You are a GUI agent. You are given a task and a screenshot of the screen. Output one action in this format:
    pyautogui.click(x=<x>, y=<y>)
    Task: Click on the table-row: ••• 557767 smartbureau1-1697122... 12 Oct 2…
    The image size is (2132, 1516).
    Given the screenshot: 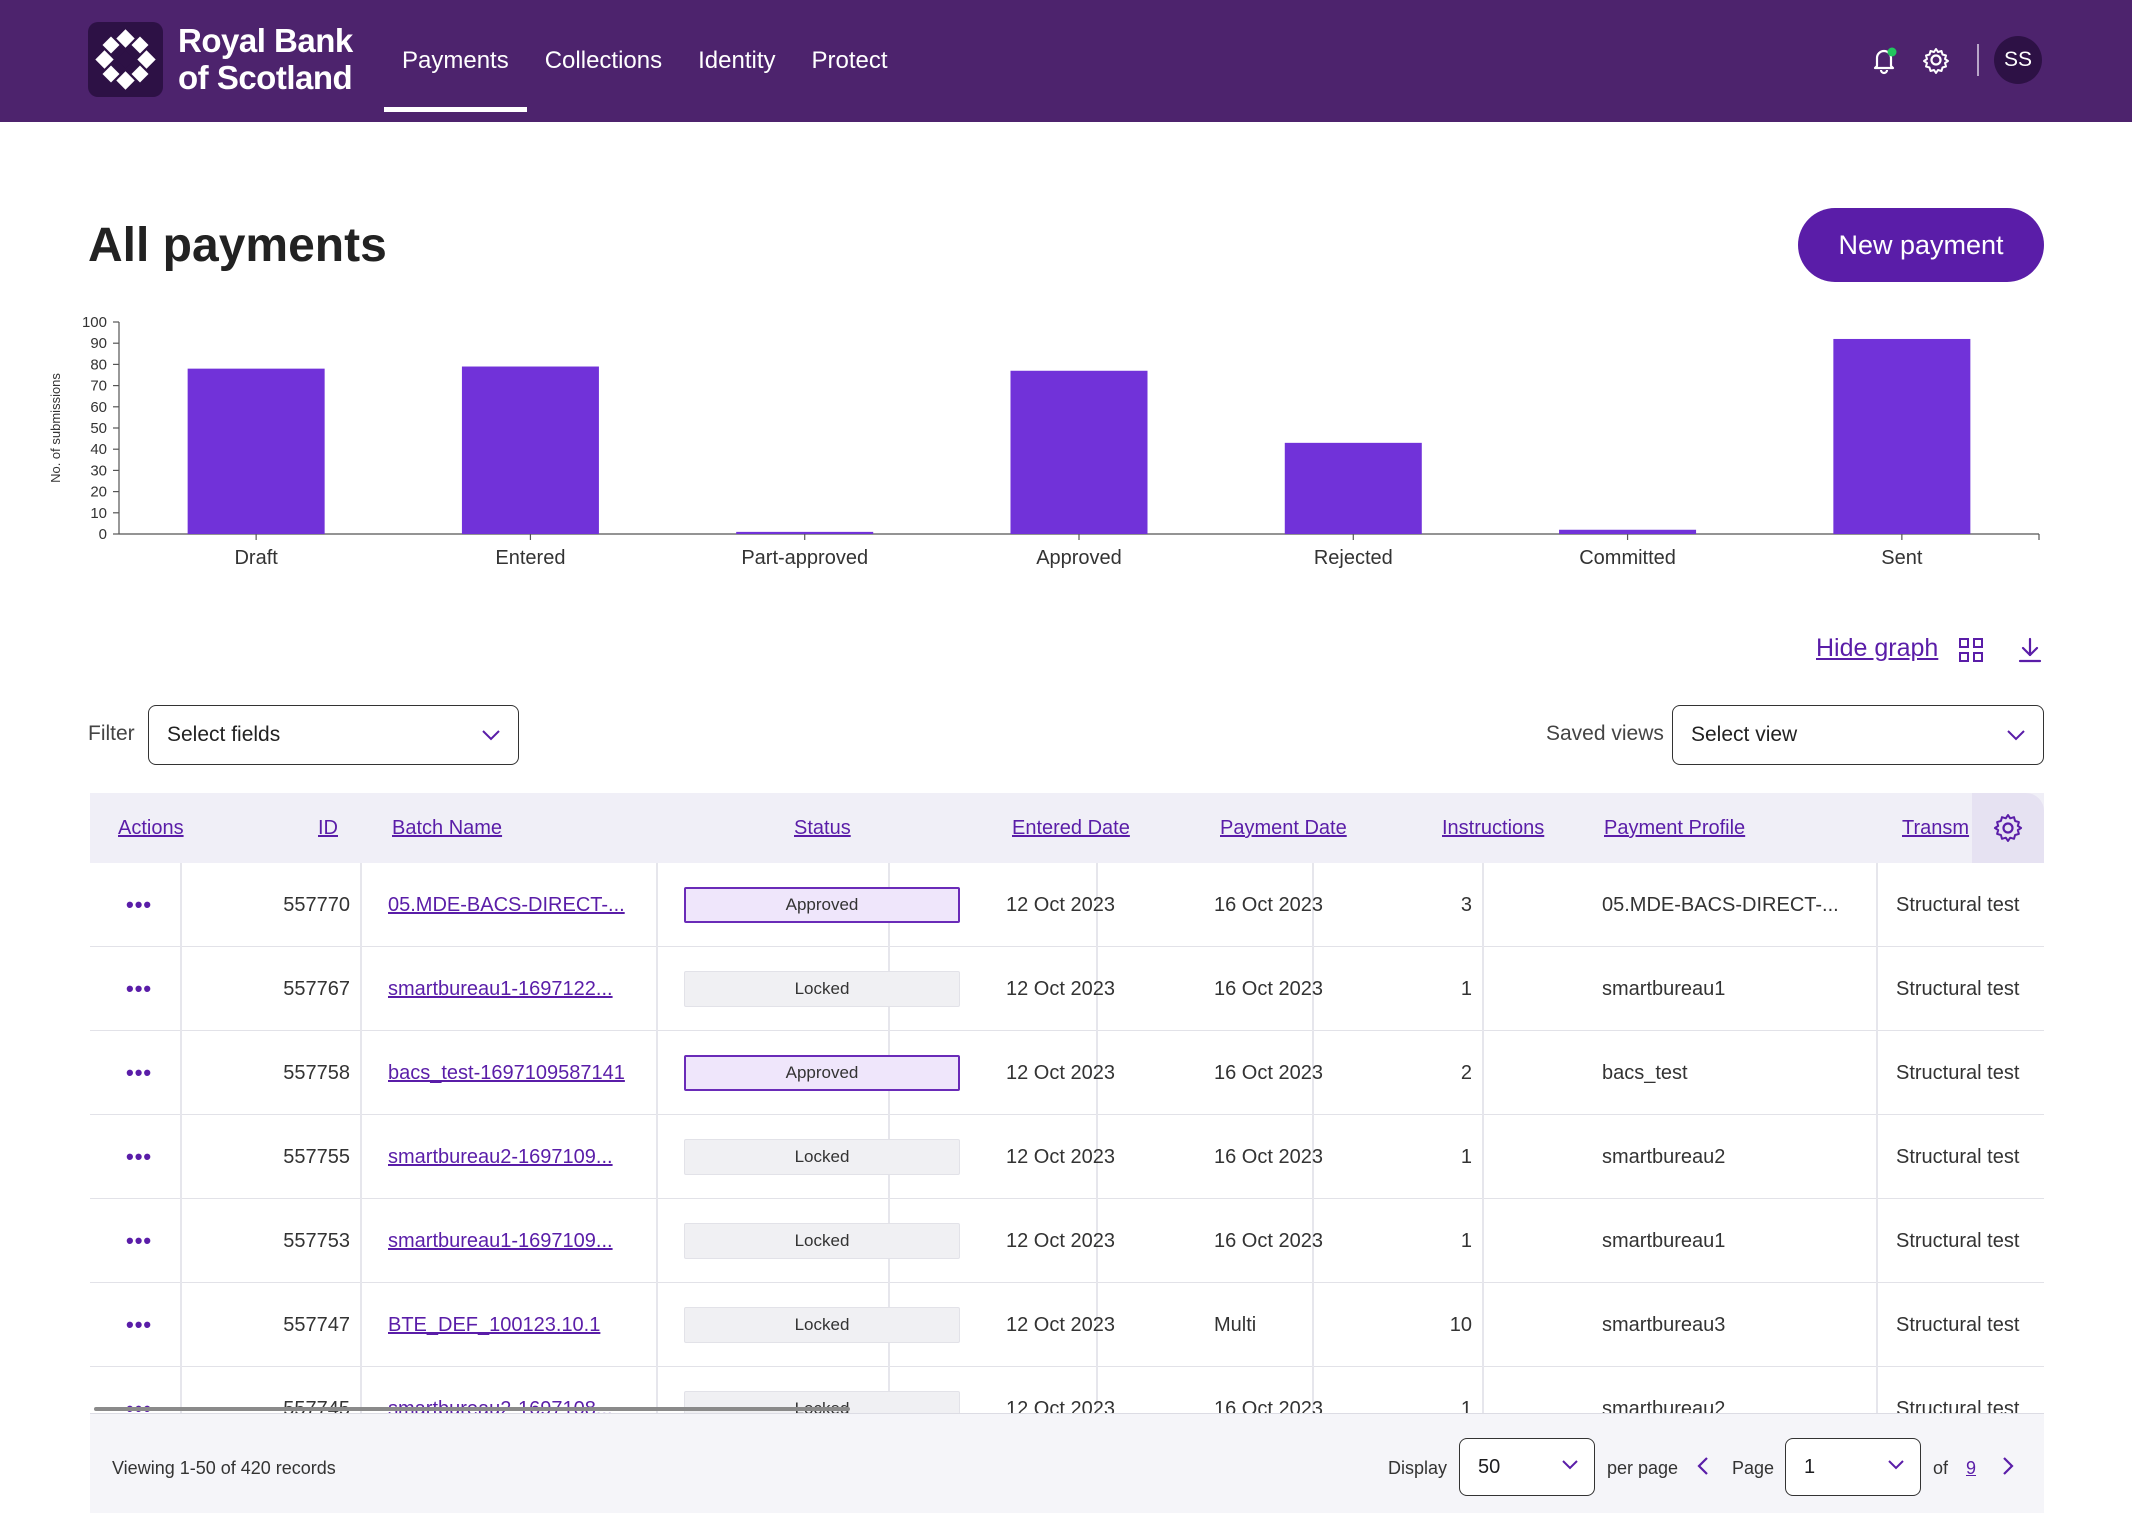 What is the action you would take?
    pyautogui.click(x=1067, y=989)
    